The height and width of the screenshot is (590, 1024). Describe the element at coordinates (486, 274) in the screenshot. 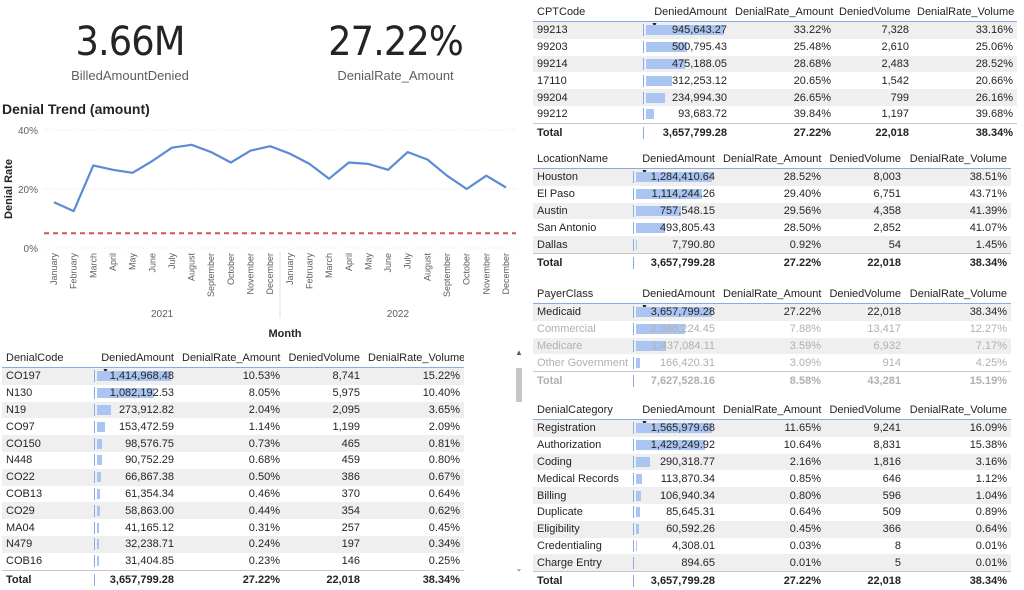

I see `x-tick-label-month: November` at that location.